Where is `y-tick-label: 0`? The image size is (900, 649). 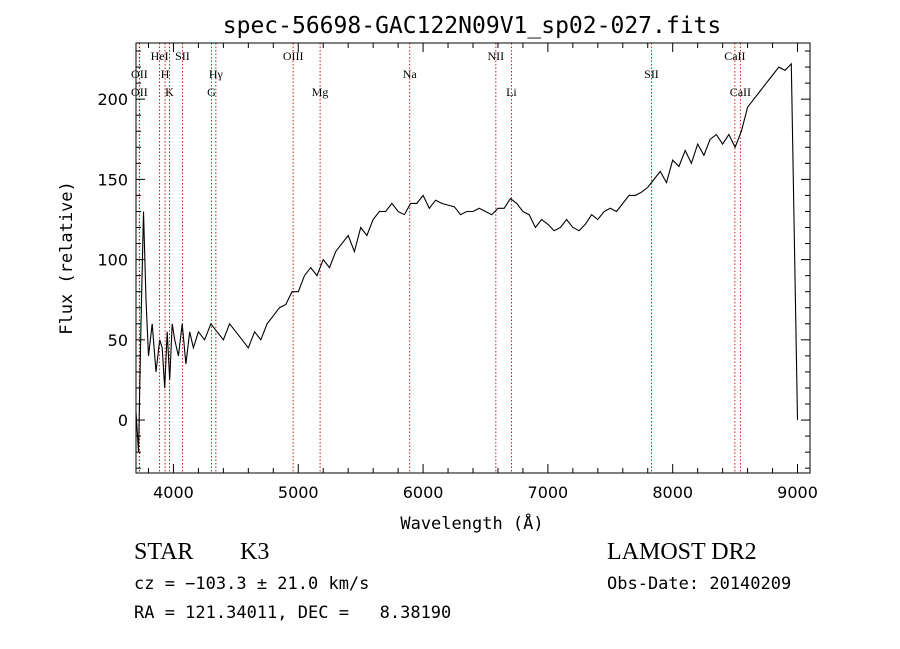 y-tick-label: 0 is located at coordinates (123, 420).